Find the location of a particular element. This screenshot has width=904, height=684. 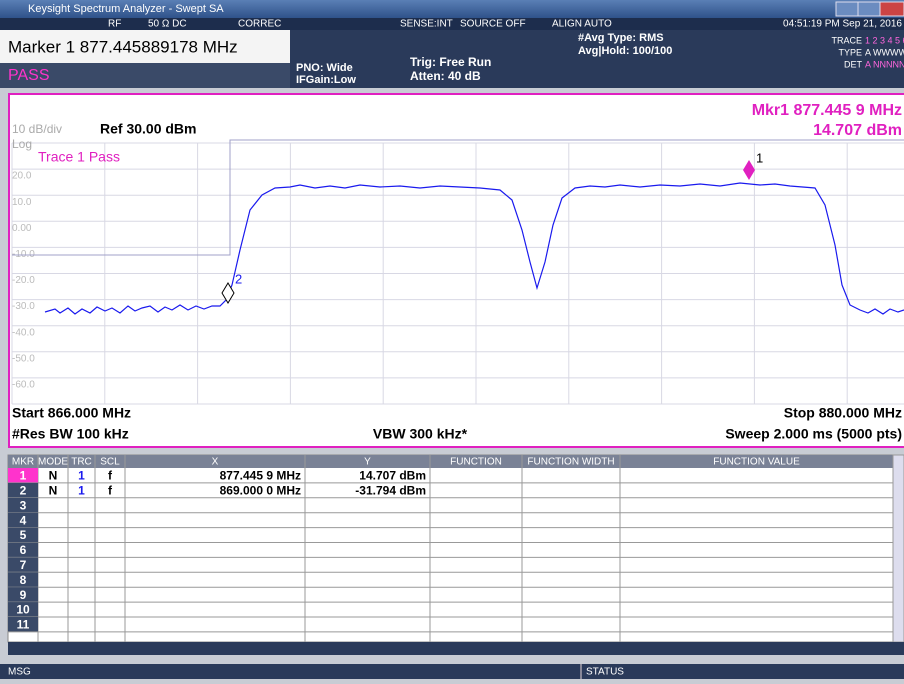

minimize-button is located at coordinates (847, 9).